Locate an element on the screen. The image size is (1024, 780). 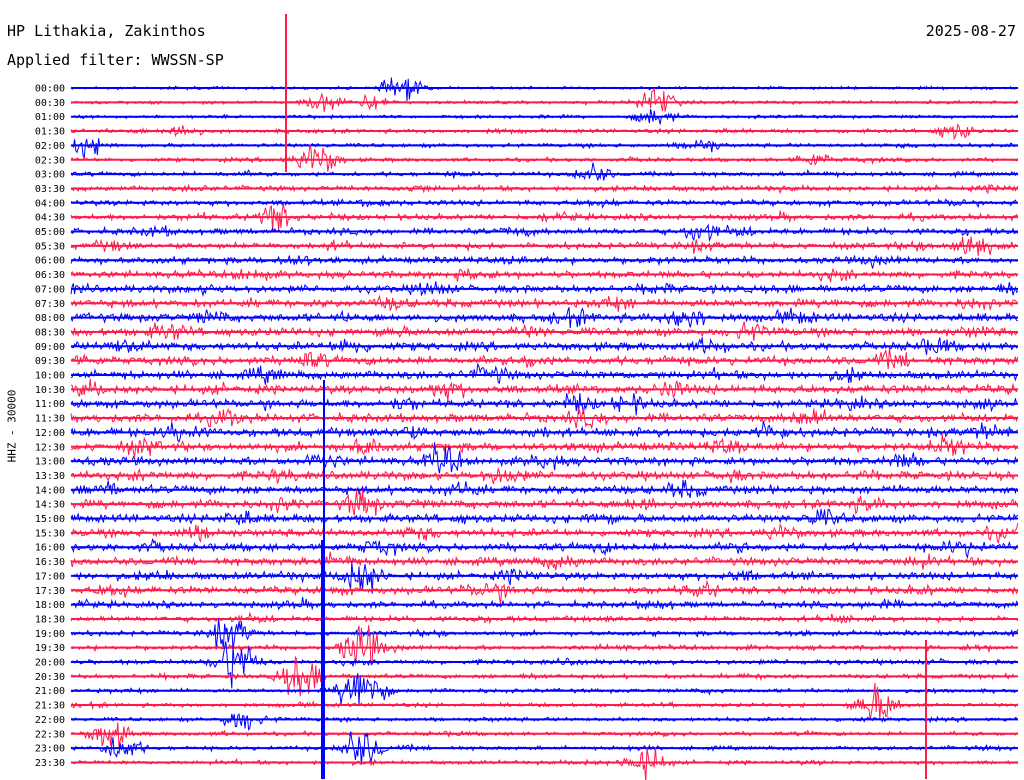
time-label: 02:30 is located at coordinates (50, 160).